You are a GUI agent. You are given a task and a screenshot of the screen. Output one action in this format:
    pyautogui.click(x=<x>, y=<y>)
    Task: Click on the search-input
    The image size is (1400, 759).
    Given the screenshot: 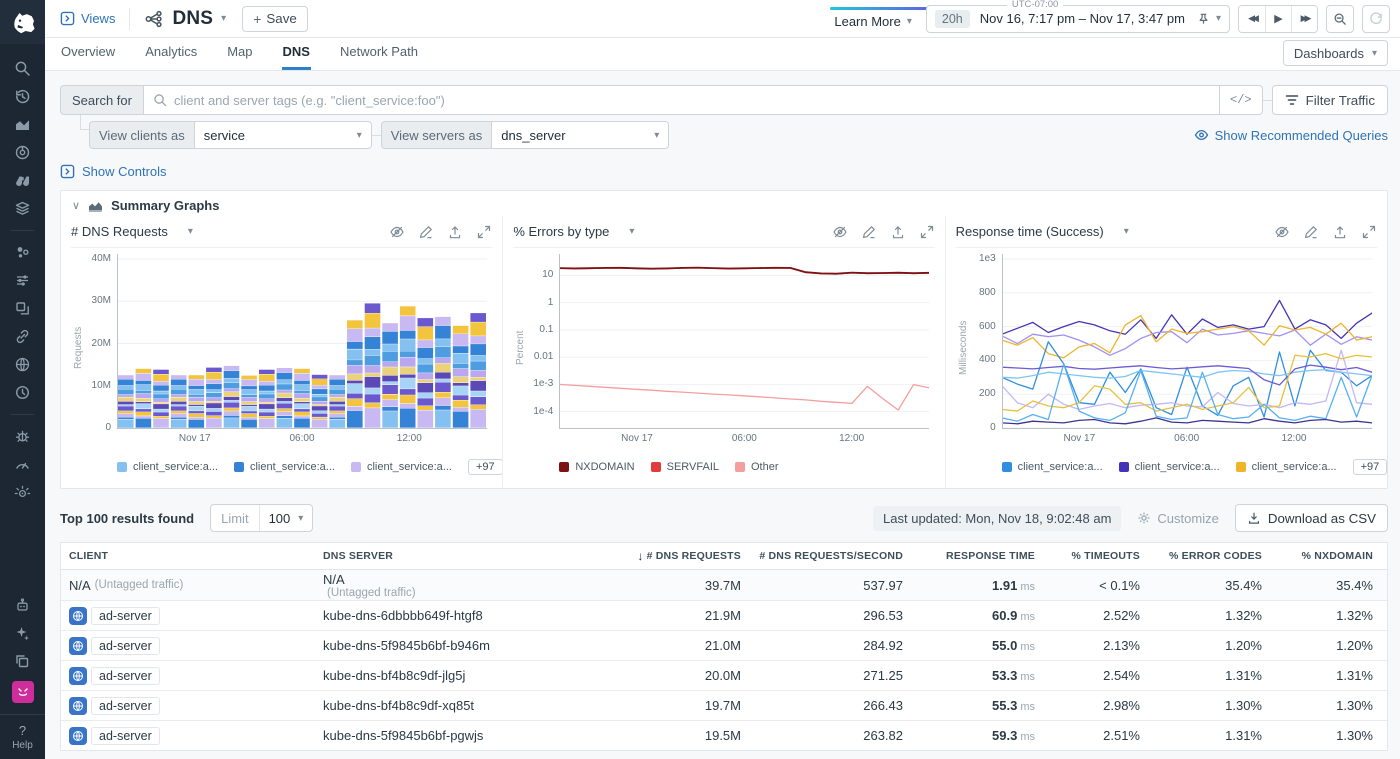 What is the action you would take?
    pyautogui.click(x=692, y=100)
    